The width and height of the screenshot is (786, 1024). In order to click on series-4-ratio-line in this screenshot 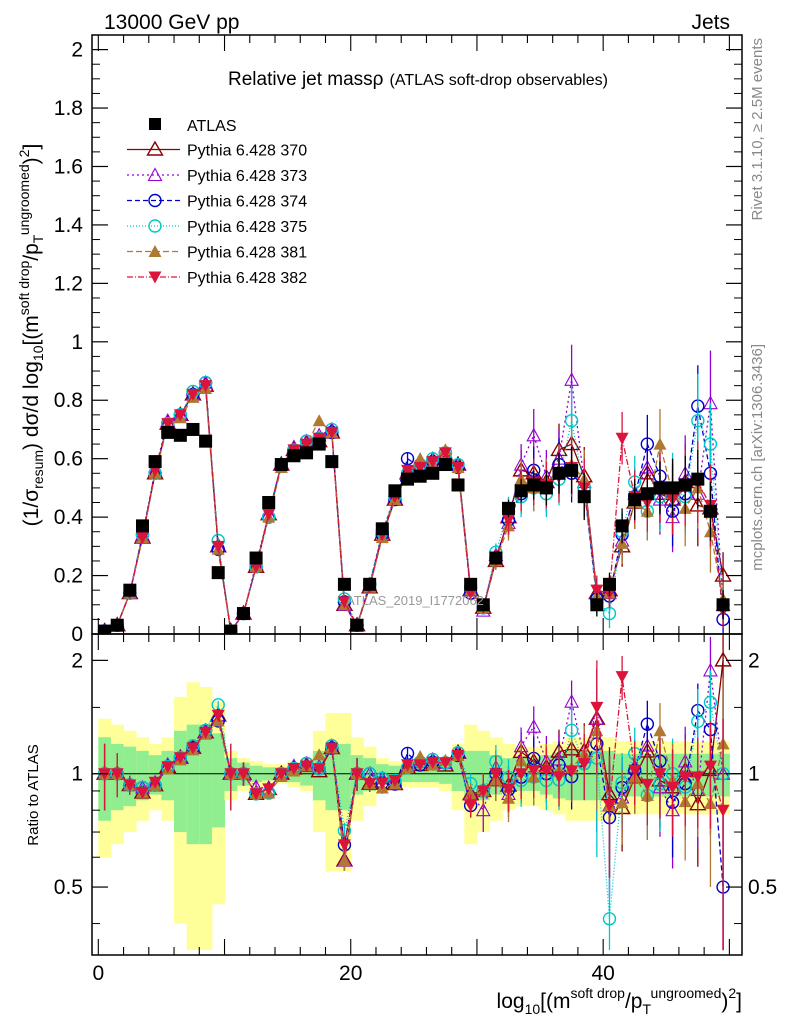, I will do `click(414, 790)`.